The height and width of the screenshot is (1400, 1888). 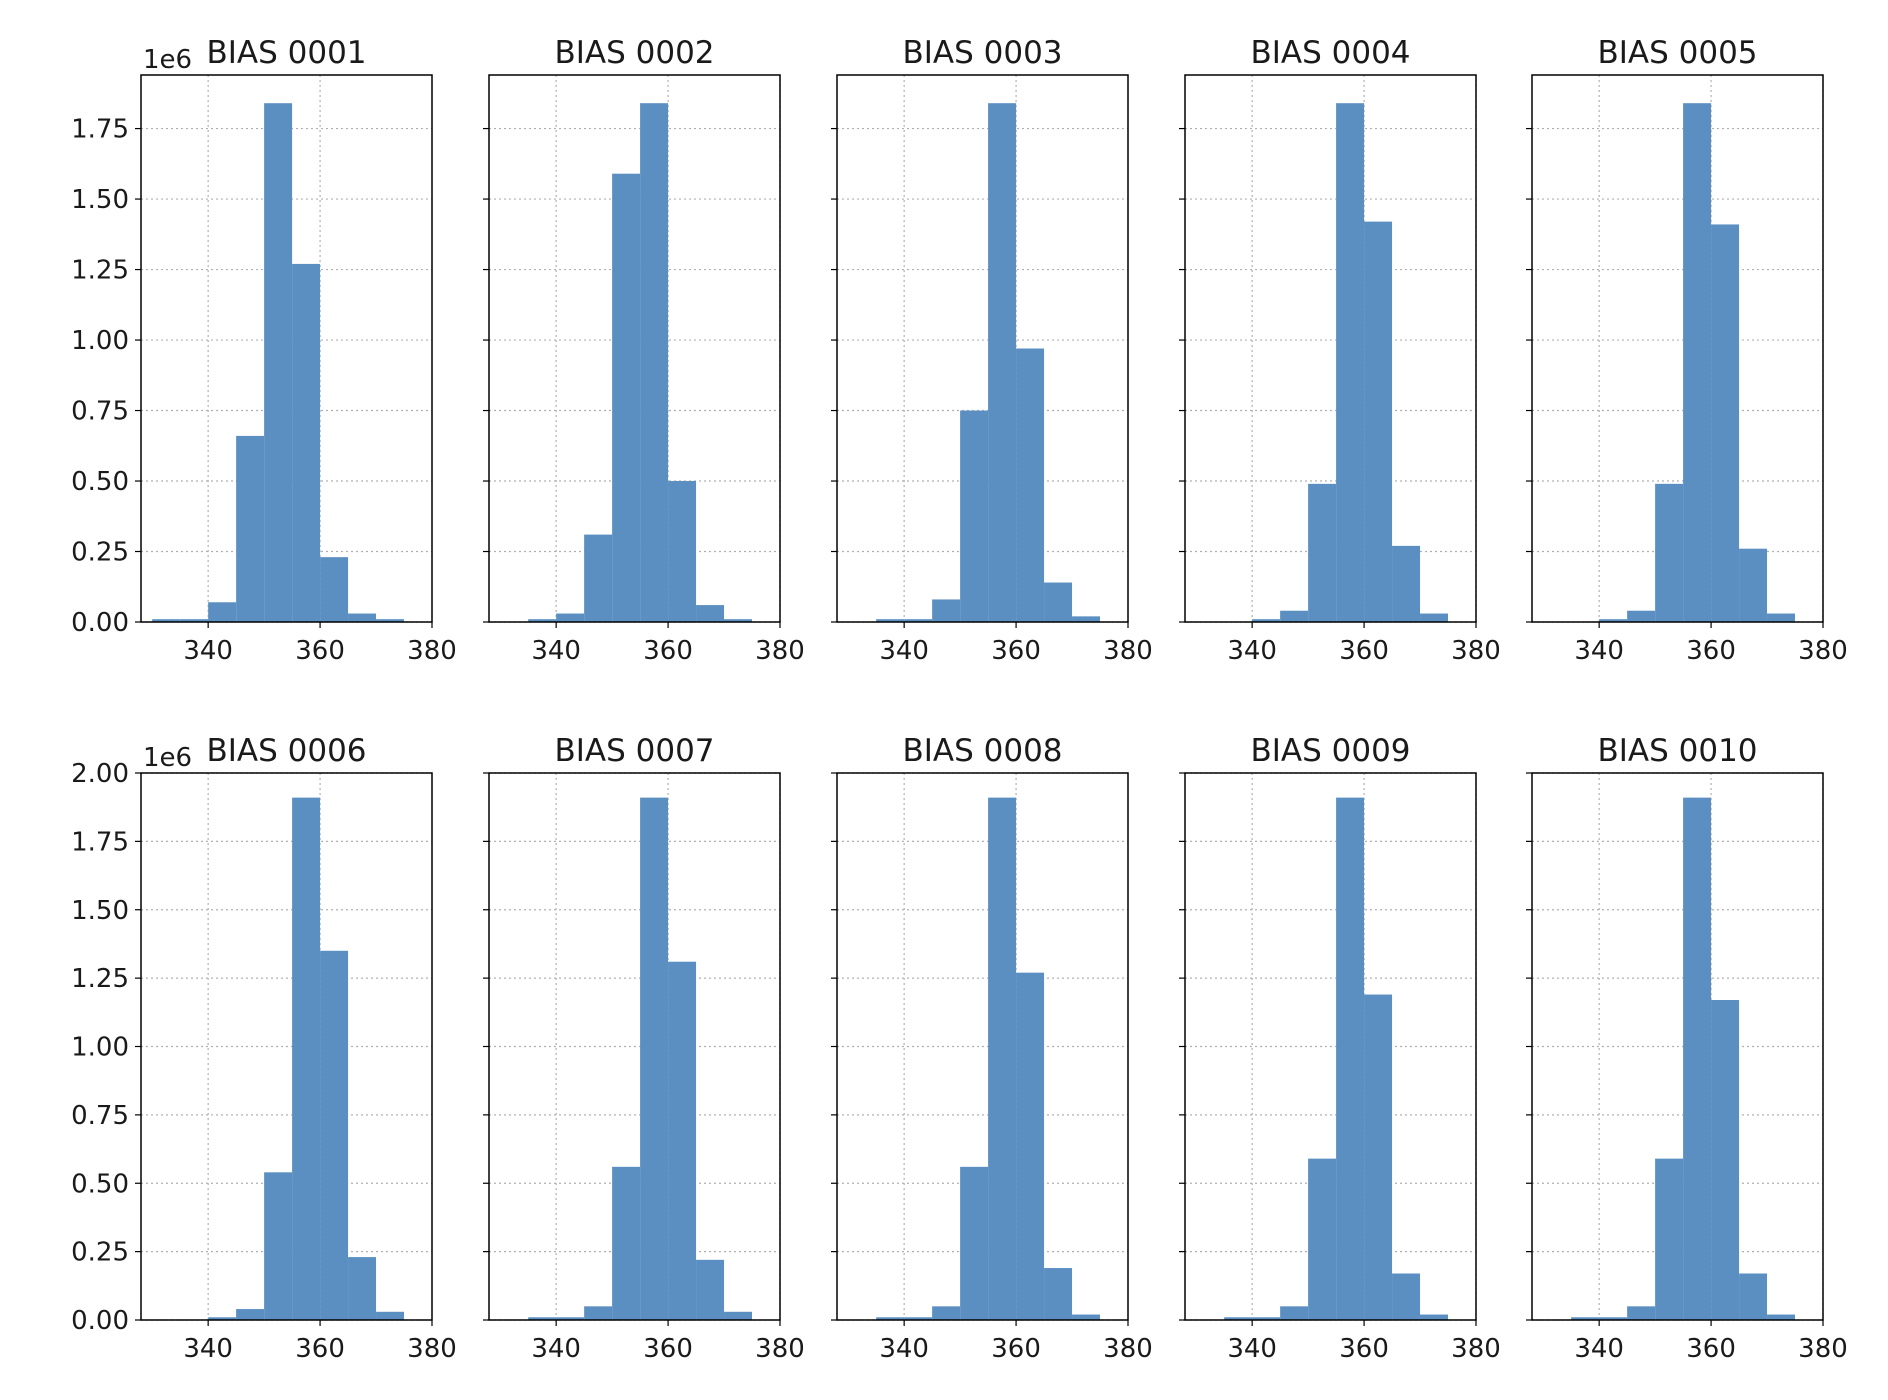 I want to click on histogram-panel-2: 340 360 380 BIAS 0002, so click(x=644, y=350).